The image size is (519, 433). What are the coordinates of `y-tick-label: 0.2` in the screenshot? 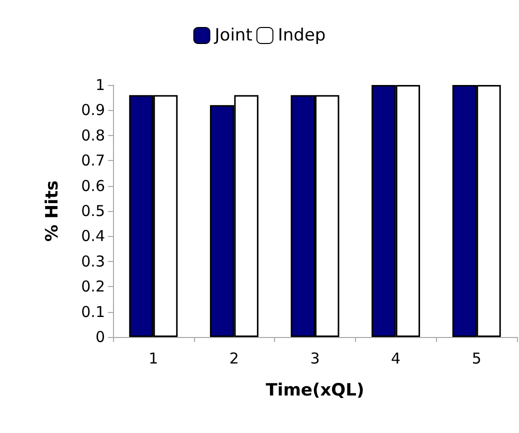 It's located at (93, 287).